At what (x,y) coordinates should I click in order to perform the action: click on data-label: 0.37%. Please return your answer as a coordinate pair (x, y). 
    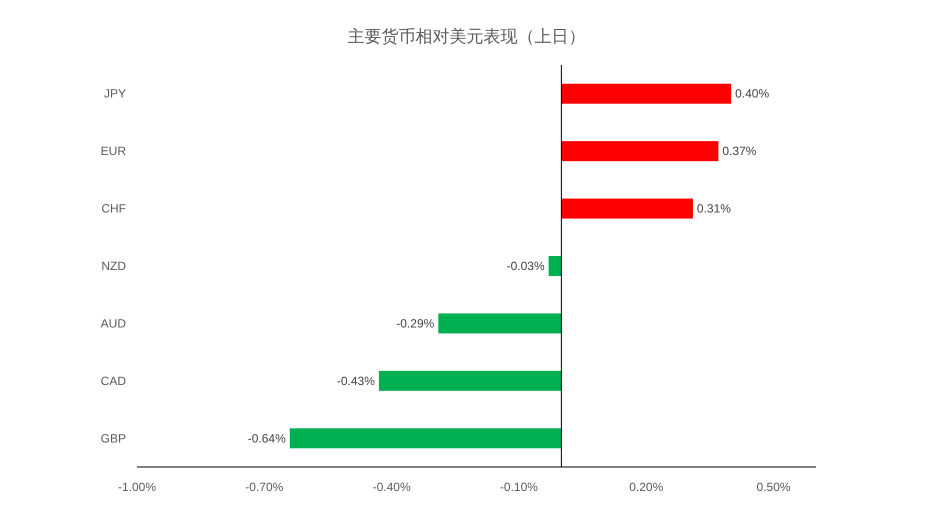
    Looking at the image, I should click on (739, 151).